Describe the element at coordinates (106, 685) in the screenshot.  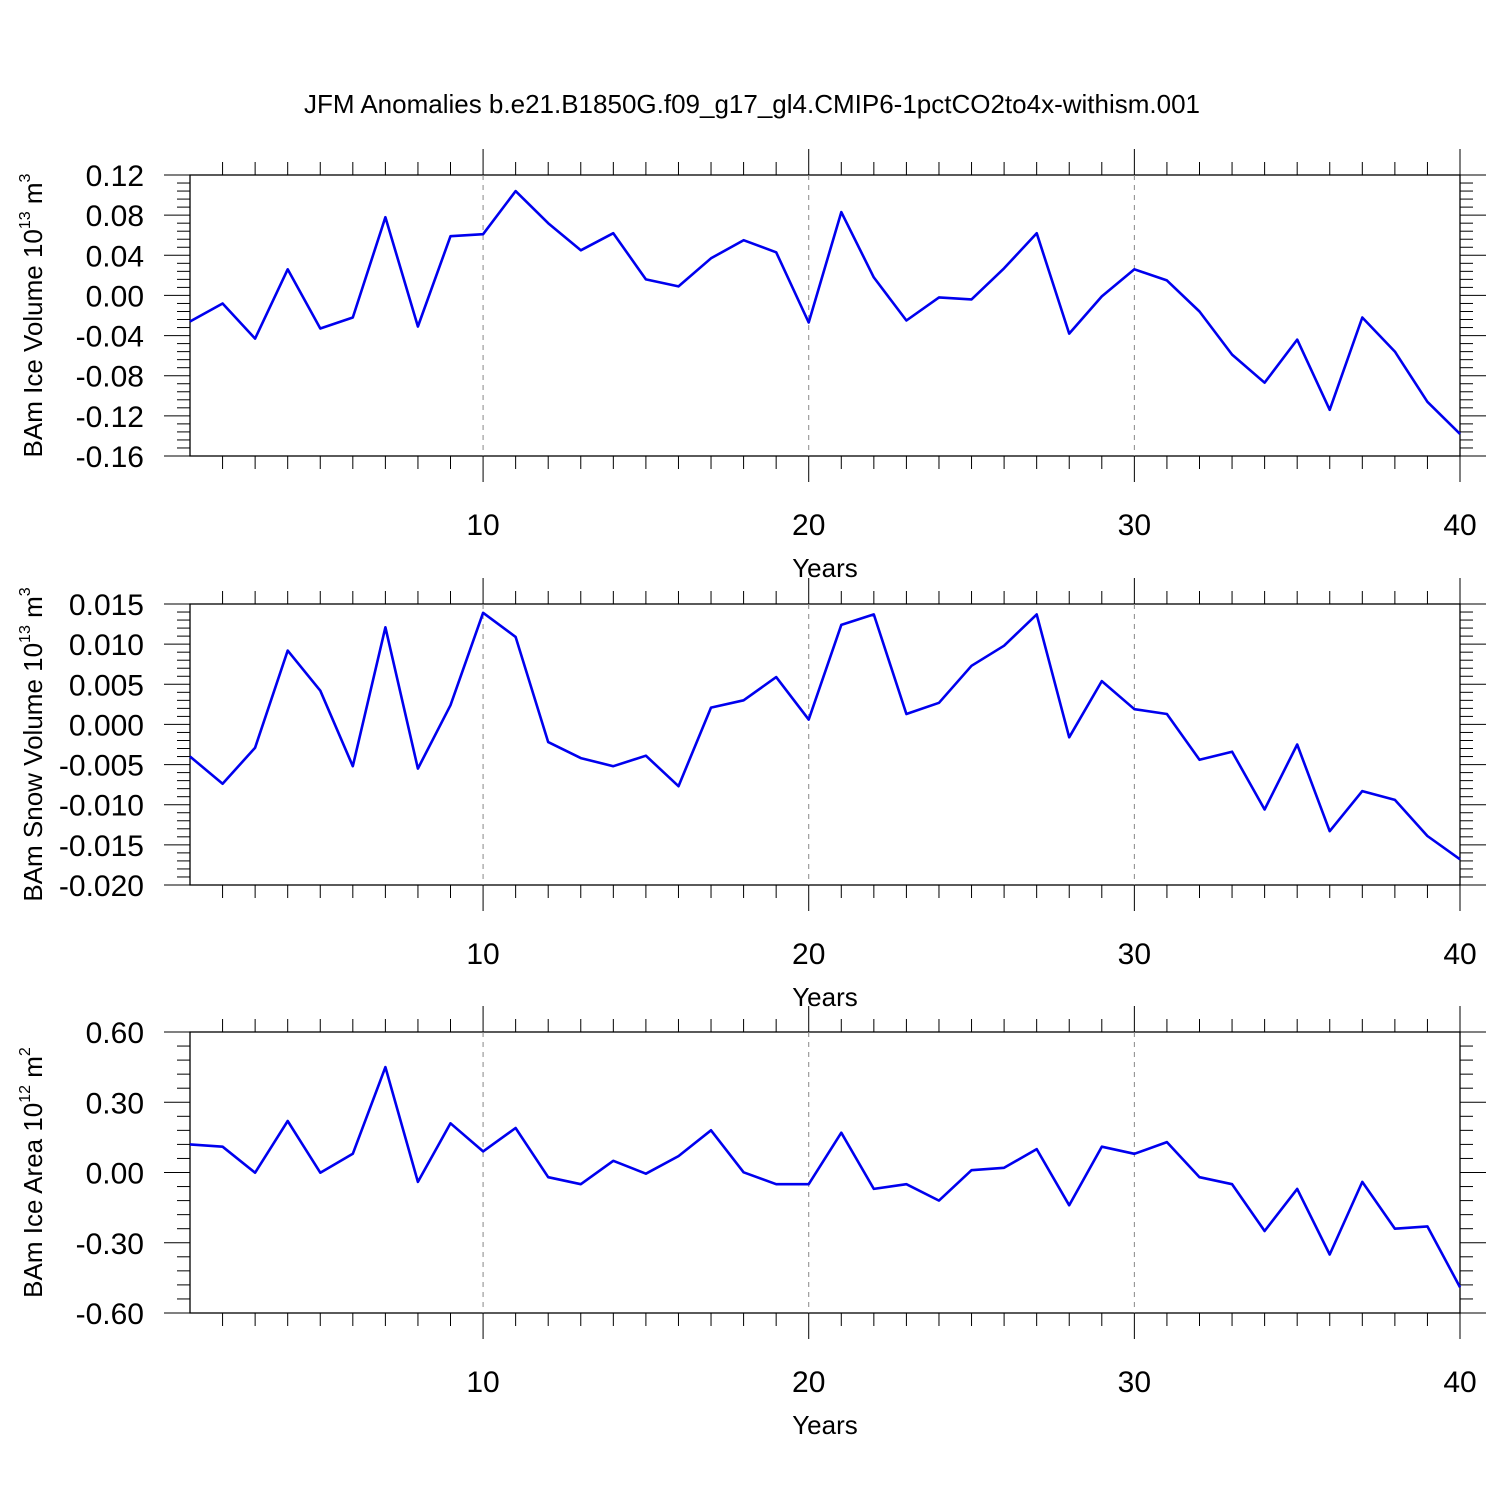
I see `y-tick-label: 0.005` at that location.